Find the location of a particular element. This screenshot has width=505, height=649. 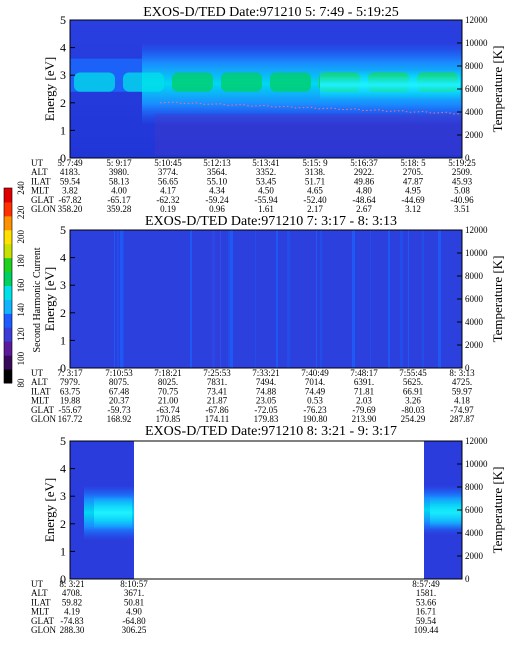

table-cell: 45.93 is located at coordinates (462, 181).